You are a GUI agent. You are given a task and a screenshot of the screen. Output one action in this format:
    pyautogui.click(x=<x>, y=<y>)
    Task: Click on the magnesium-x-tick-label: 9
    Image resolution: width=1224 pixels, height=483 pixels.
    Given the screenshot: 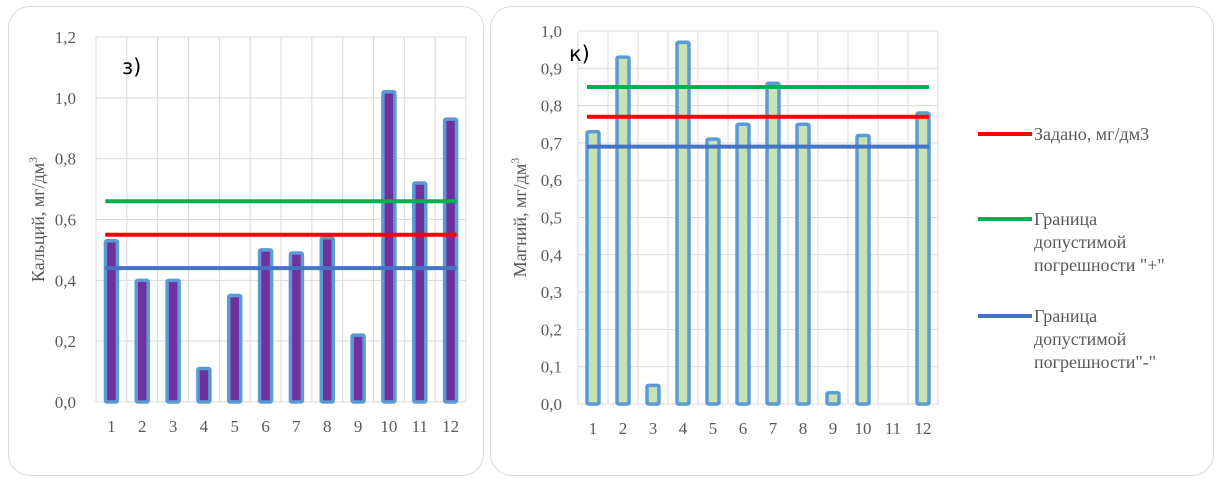 What is the action you would take?
    pyautogui.click(x=833, y=428)
    